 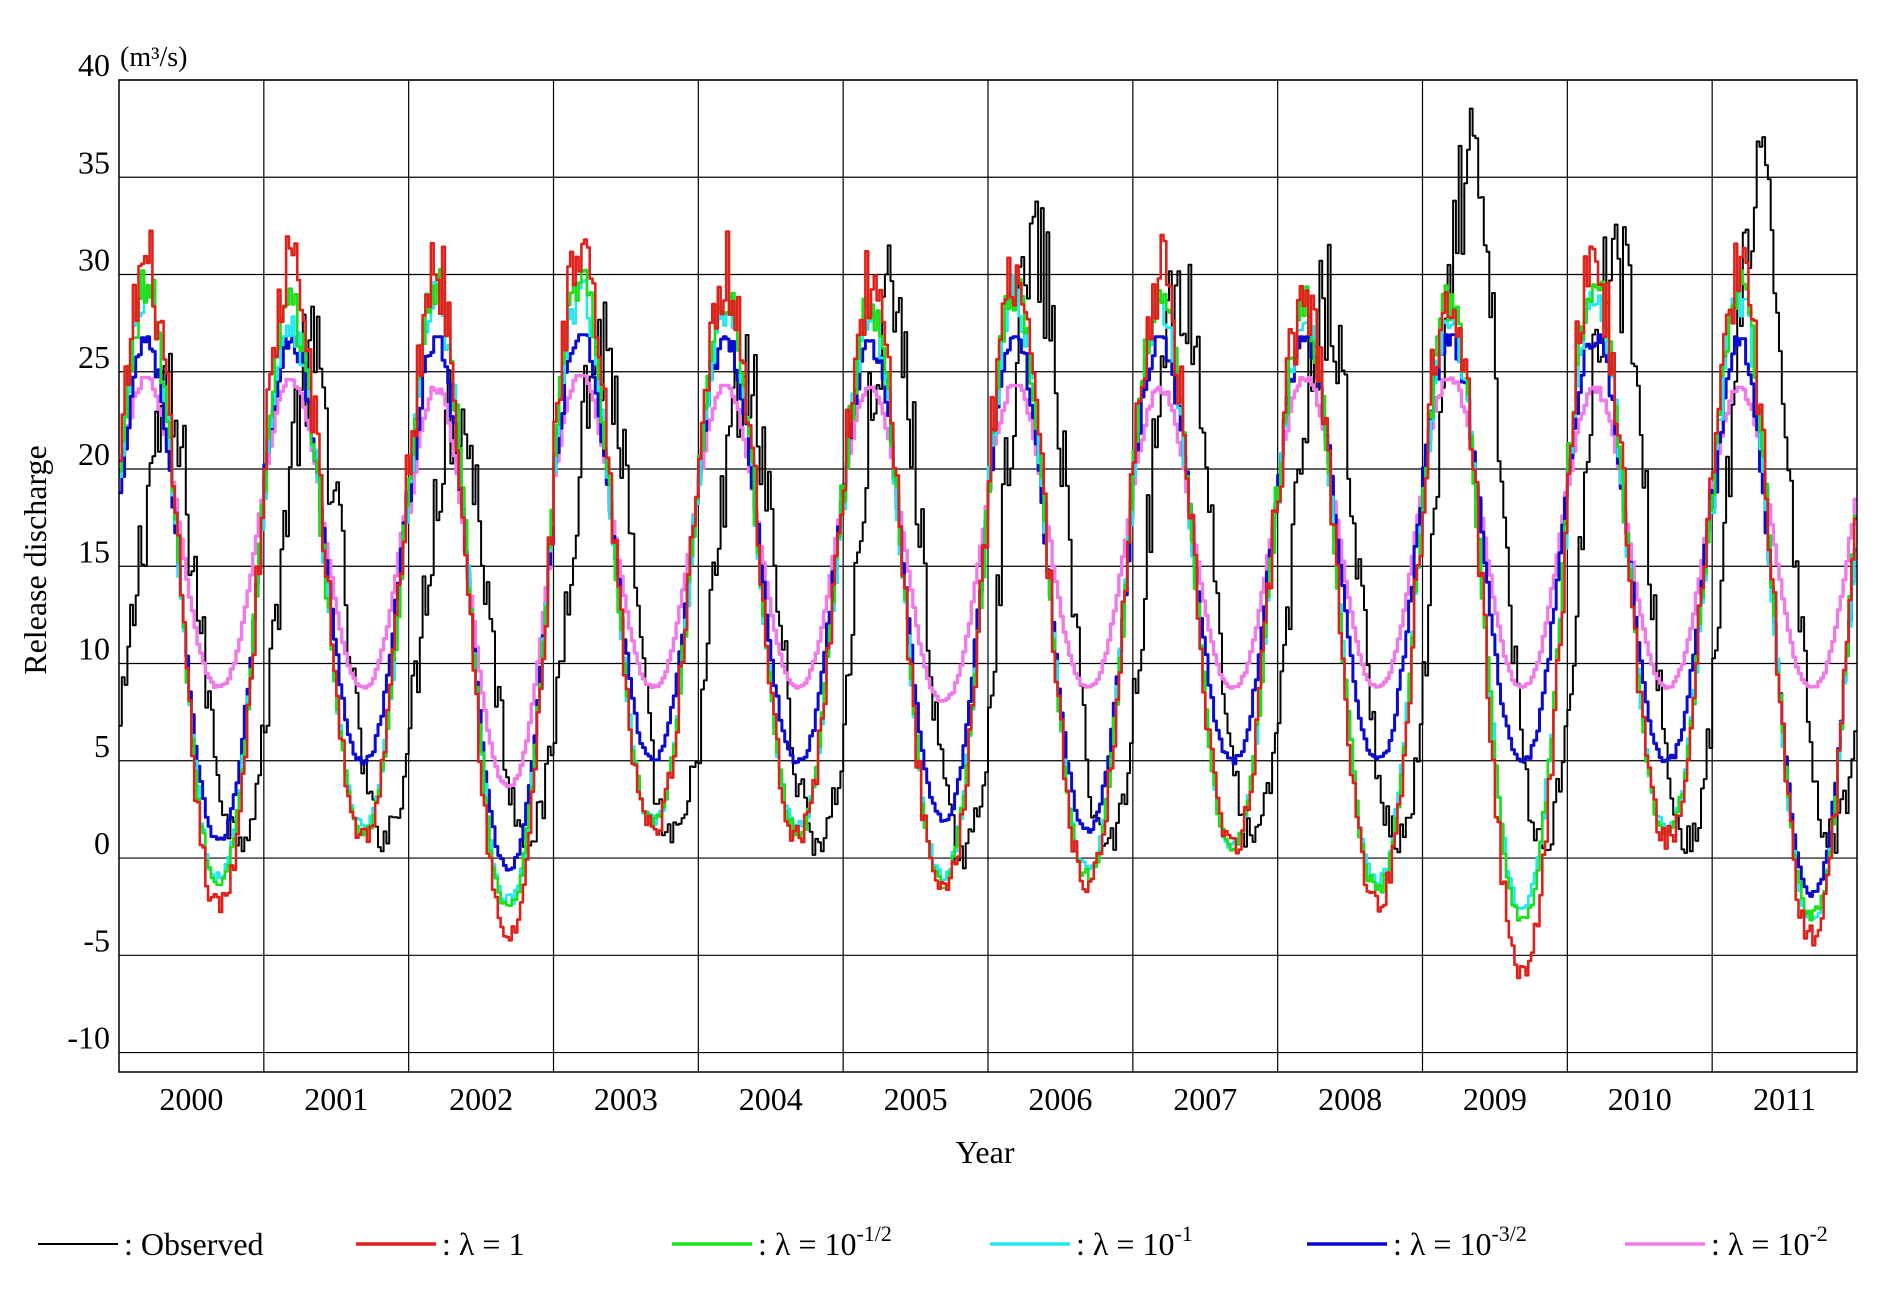 I want to click on x-tick-label: 2009, so click(x=1495, y=1099).